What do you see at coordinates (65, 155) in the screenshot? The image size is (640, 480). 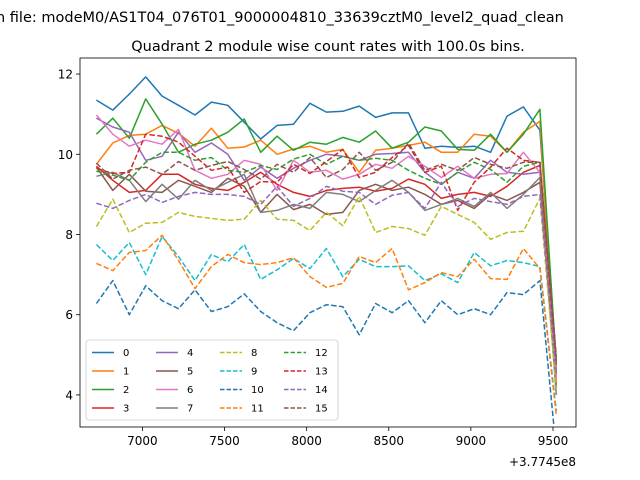 I see `y-tick-label: 10` at bounding box center [65, 155].